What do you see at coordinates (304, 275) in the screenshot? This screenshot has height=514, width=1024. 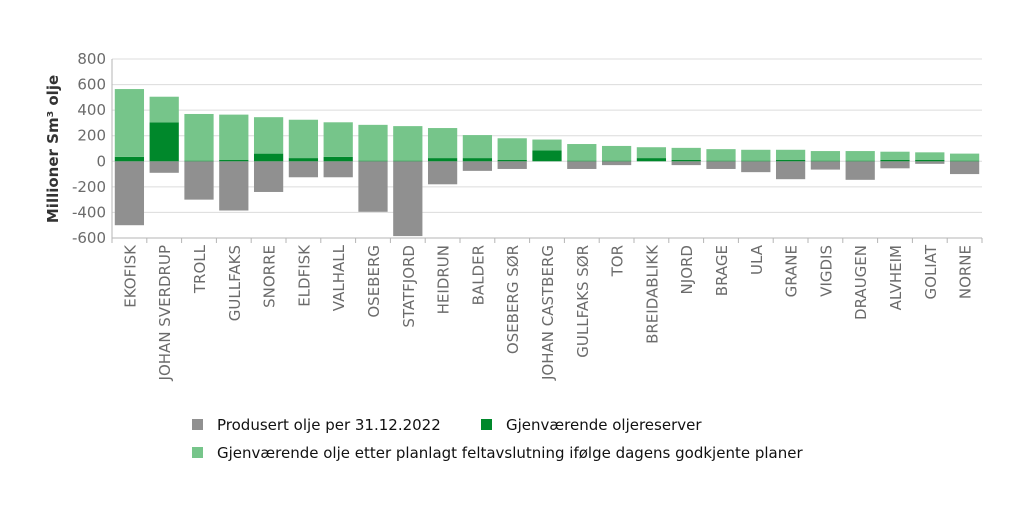 I see `x-tick-label: ELDFISK` at bounding box center [304, 275].